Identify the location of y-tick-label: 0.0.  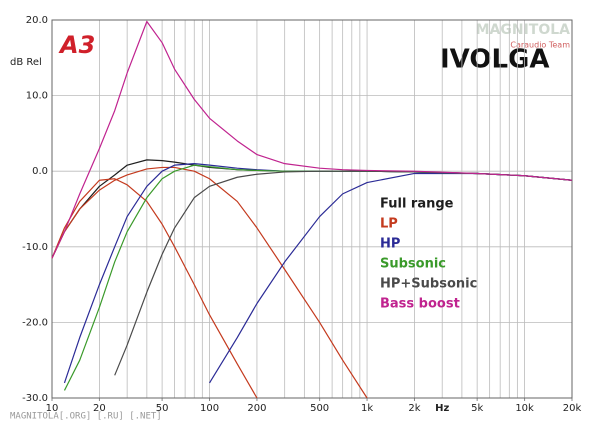
(40, 171).